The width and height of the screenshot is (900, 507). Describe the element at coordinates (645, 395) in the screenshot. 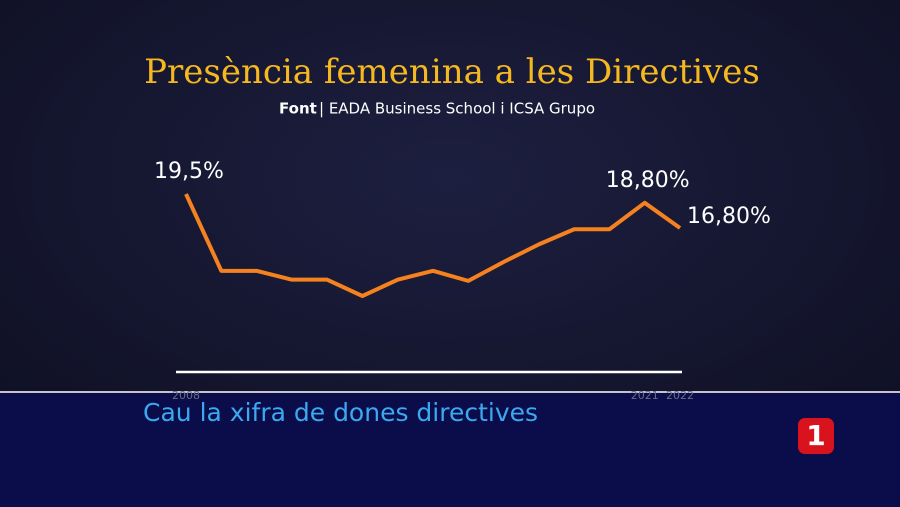

I see `x-tick-label: 2021` at that location.